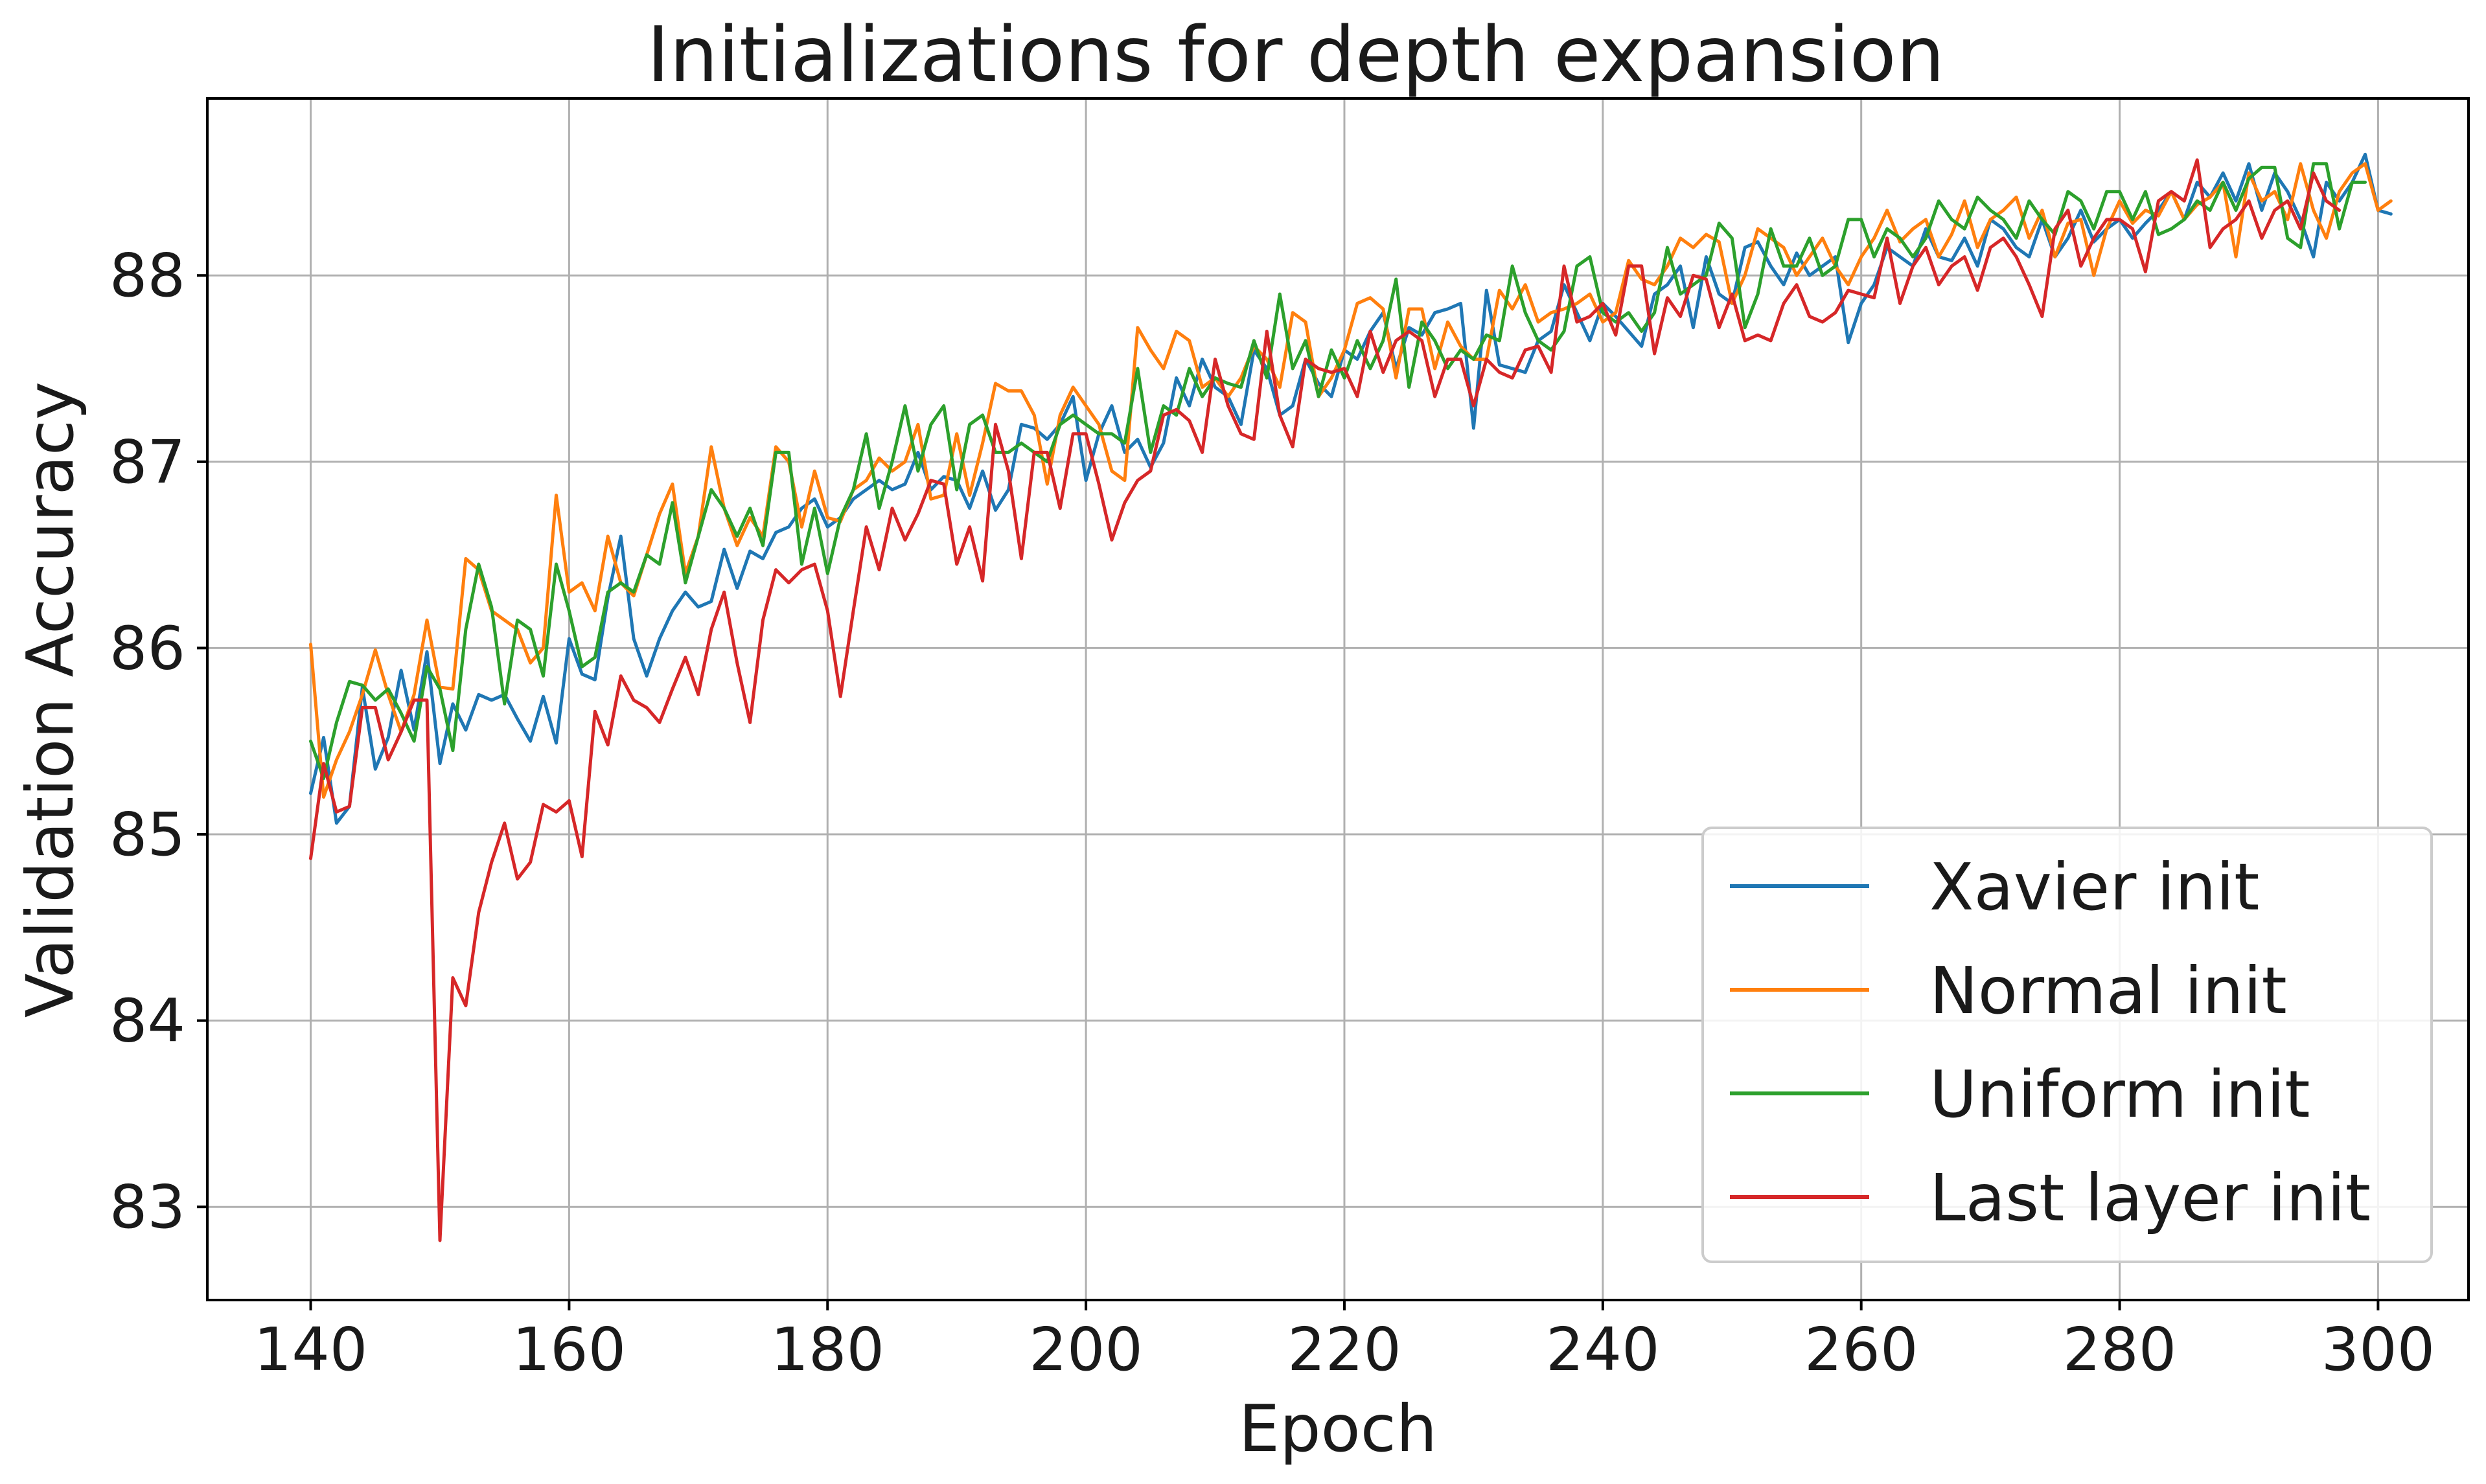 Image resolution: width=2486 pixels, height=1484 pixels. Describe the element at coordinates (1338, 1429) in the screenshot. I see `x-axis-label: Epoch` at that location.